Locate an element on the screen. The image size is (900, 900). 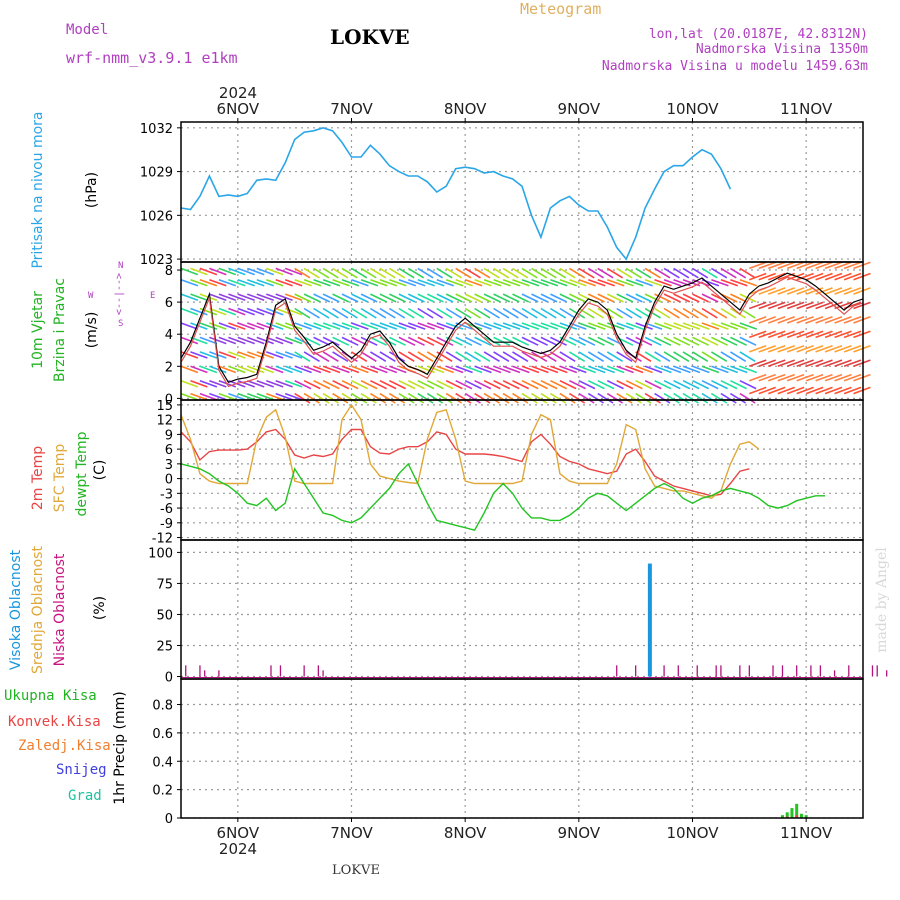
y-tick-label: -3 is located at coordinates (166, 494).